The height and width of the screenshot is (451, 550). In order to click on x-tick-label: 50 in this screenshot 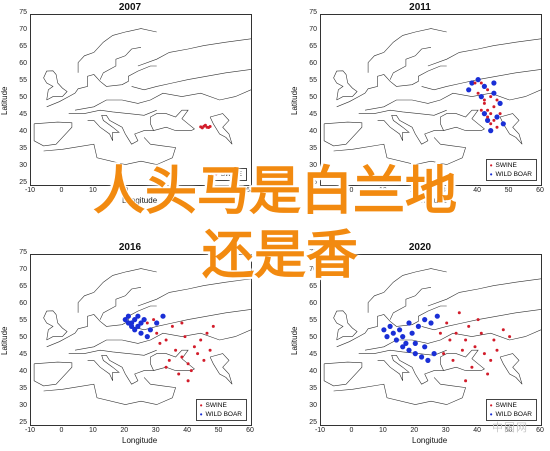, I will do `click(218, 430)`.